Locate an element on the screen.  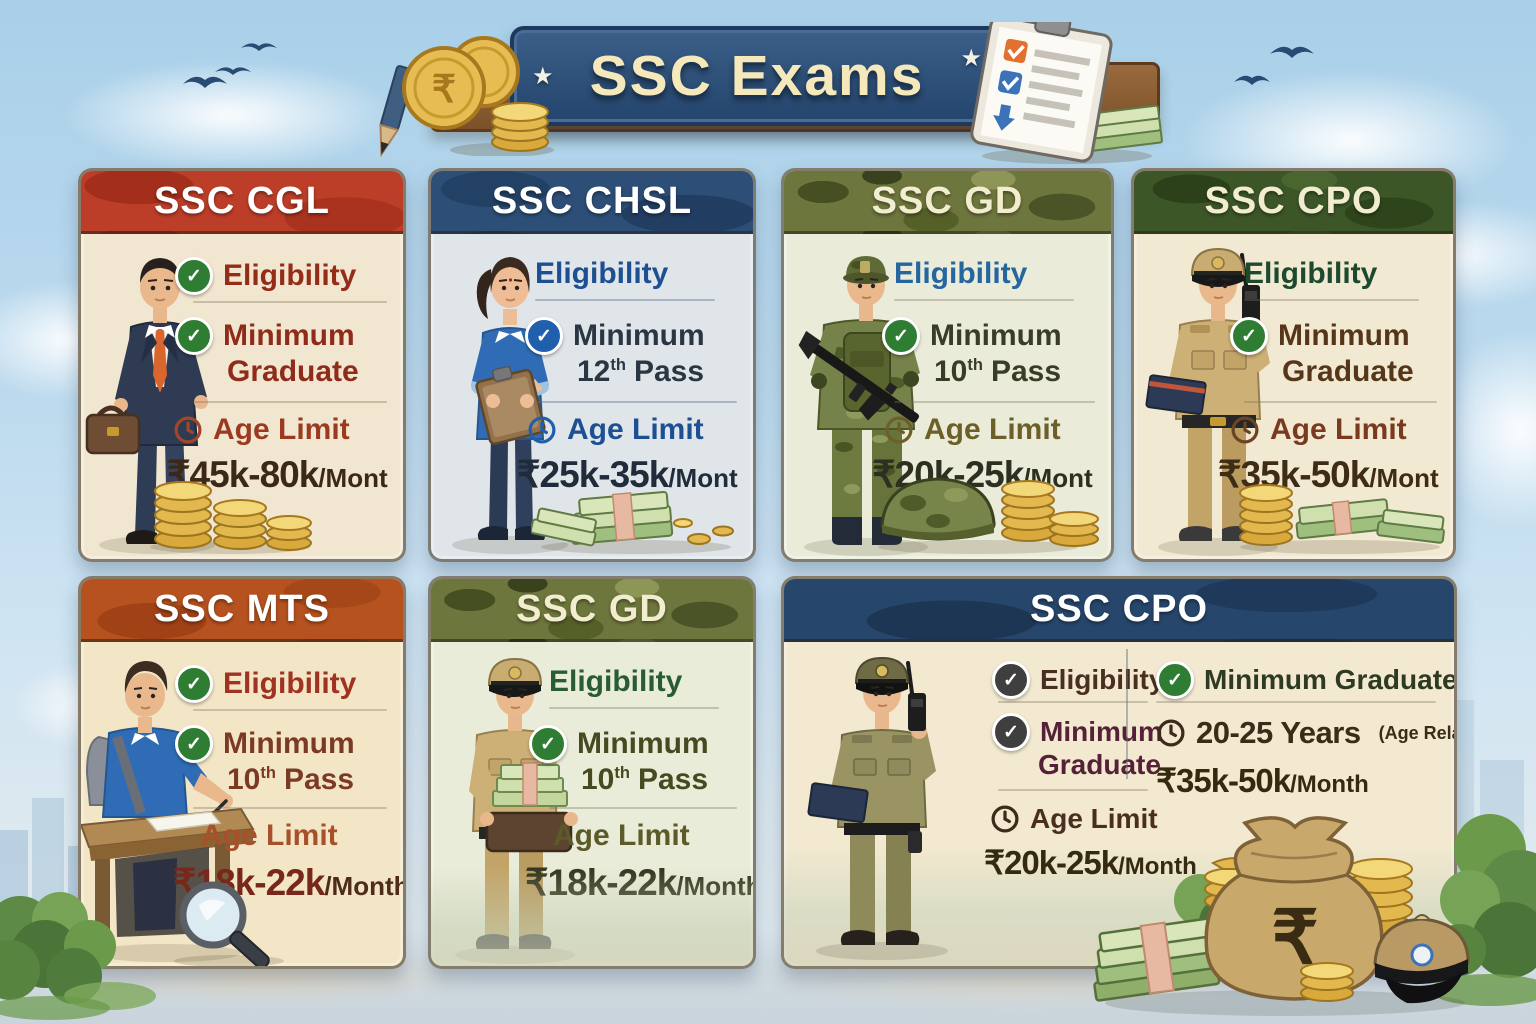
money-bag-illustration: ₹ is located at coordinates (1281, 916).